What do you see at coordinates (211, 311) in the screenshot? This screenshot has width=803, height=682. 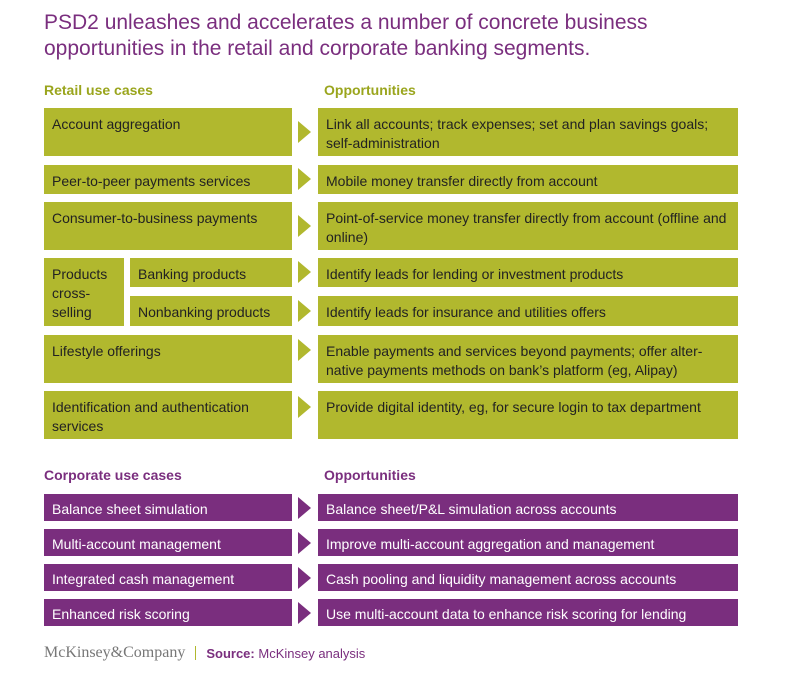 I see `retail-sub-nonbanking-products: Nonbanking products` at bounding box center [211, 311].